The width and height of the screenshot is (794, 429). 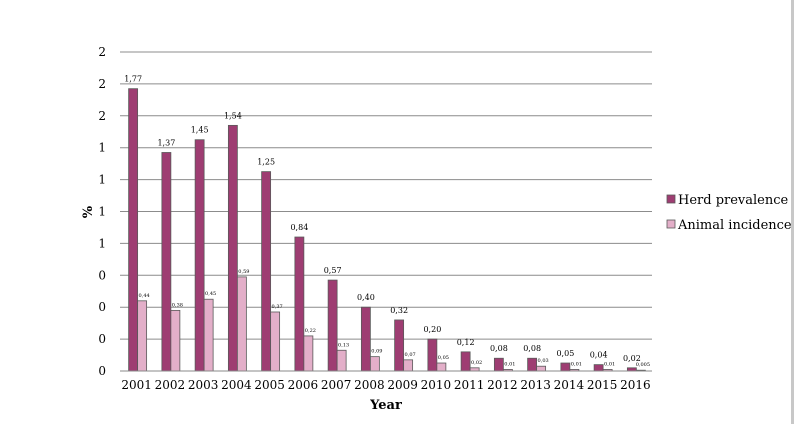 What do you see at coordinates (136, 385) in the screenshot?
I see `x-tick-label: 2001` at bounding box center [136, 385].